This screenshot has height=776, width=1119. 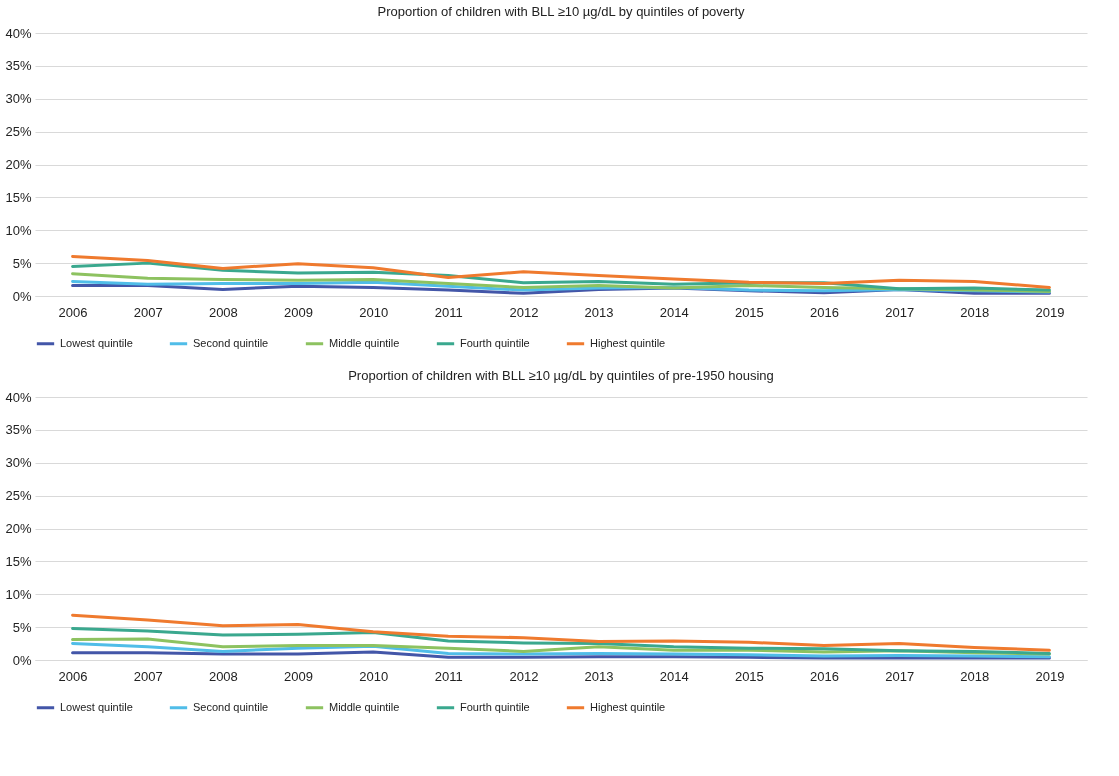 I want to click on chart-title: Proportion of children with BLL ≥10 µg/dL by quintiles of pre-1950 housing, so click(x=561, y=375).